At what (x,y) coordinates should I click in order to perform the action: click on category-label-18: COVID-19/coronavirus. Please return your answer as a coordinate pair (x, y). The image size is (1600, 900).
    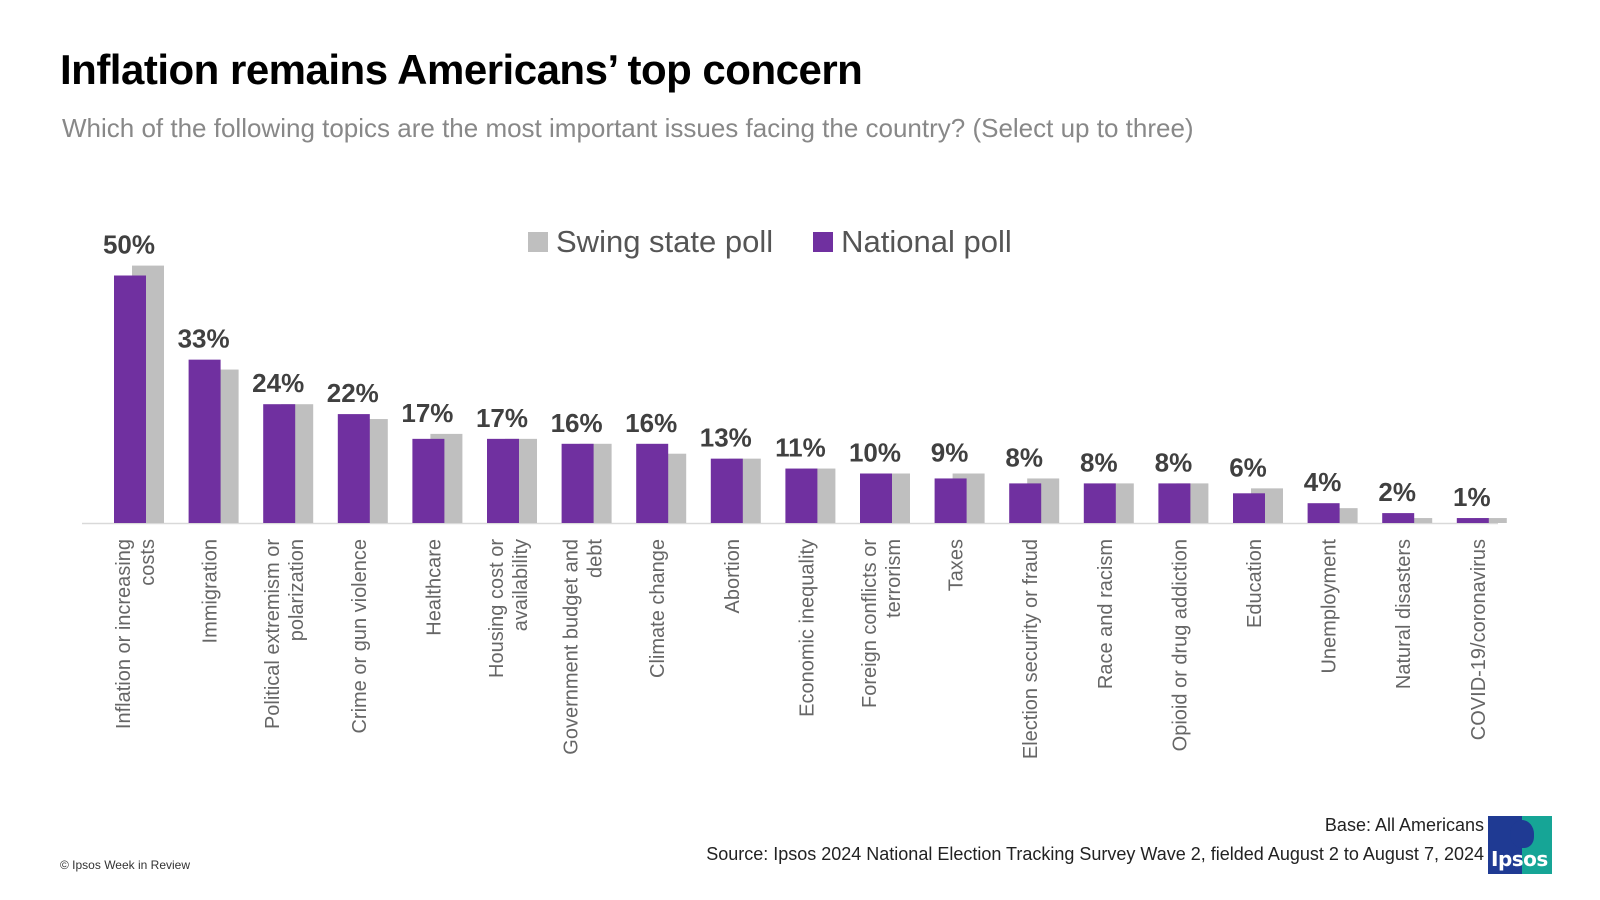
    Looking at the image, I should click on (1479, 639).